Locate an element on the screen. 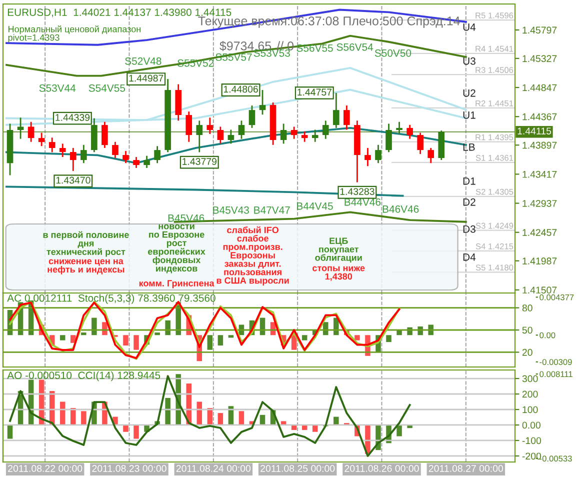 The image size is (581, 480). x-tick-label: 2011.08.22 00:00 is located at coordinates (45, 468).